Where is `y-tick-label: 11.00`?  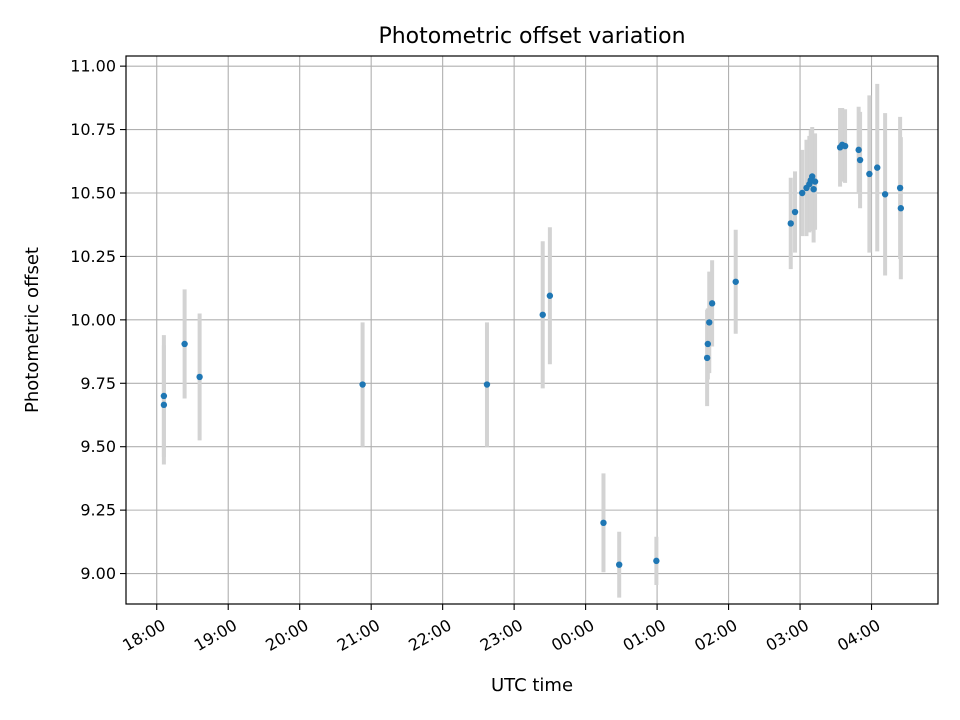 y-tick-label: 11.00 is located at coordinates (93, 66).